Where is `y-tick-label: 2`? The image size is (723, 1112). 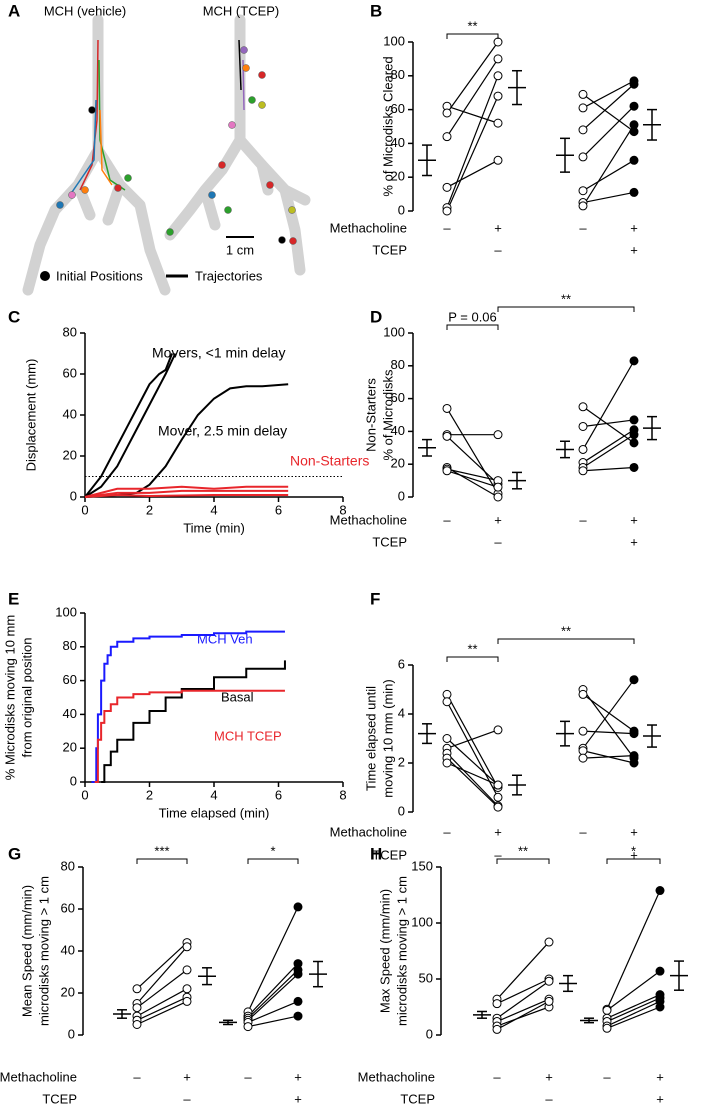
y-tick-label: 2 is located at coordinates (401, 761).